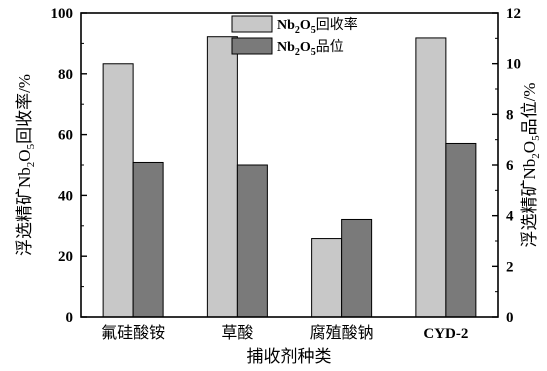  What do you see at coordinates (237, 333) in the screenshot?
I see `x-tick-label: 草酸` at bounding box center [237, 333].